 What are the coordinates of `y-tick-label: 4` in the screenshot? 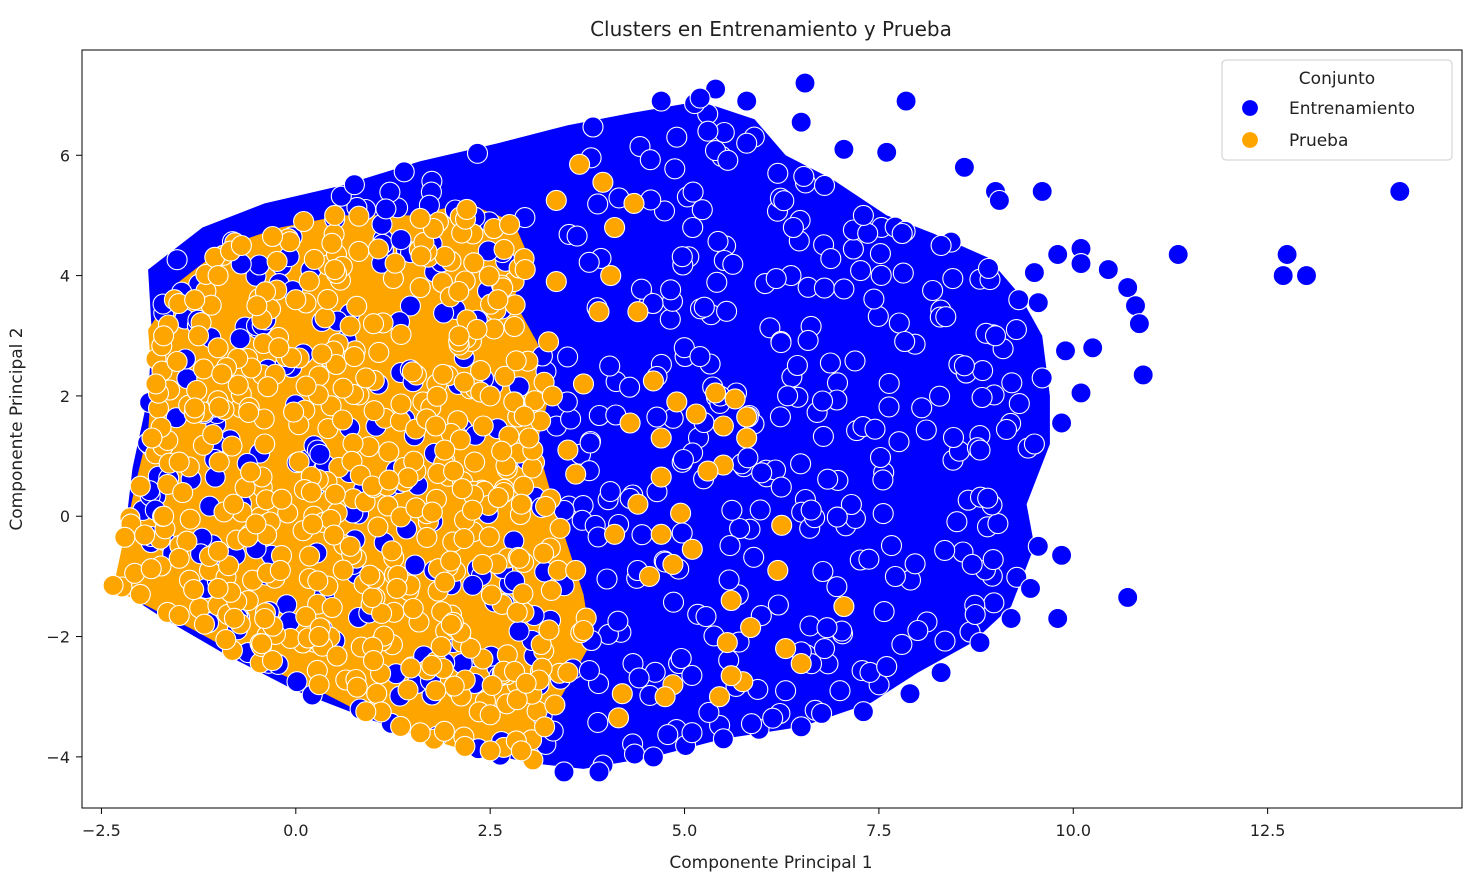 It's located at (65, 276).